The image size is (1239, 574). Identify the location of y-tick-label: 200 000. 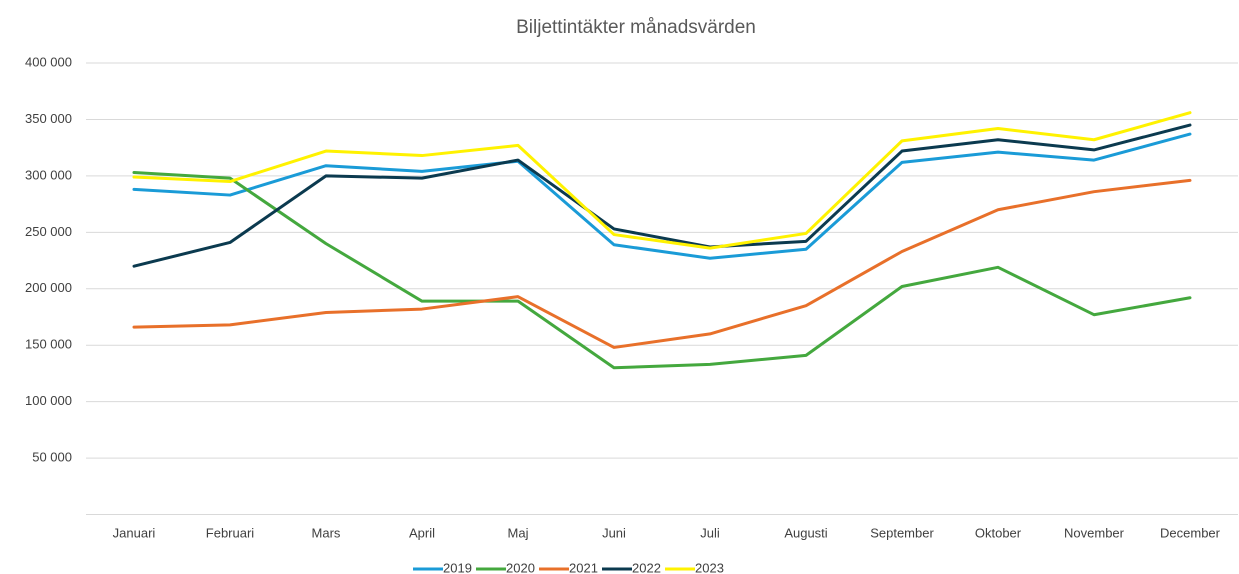
(48, 287).